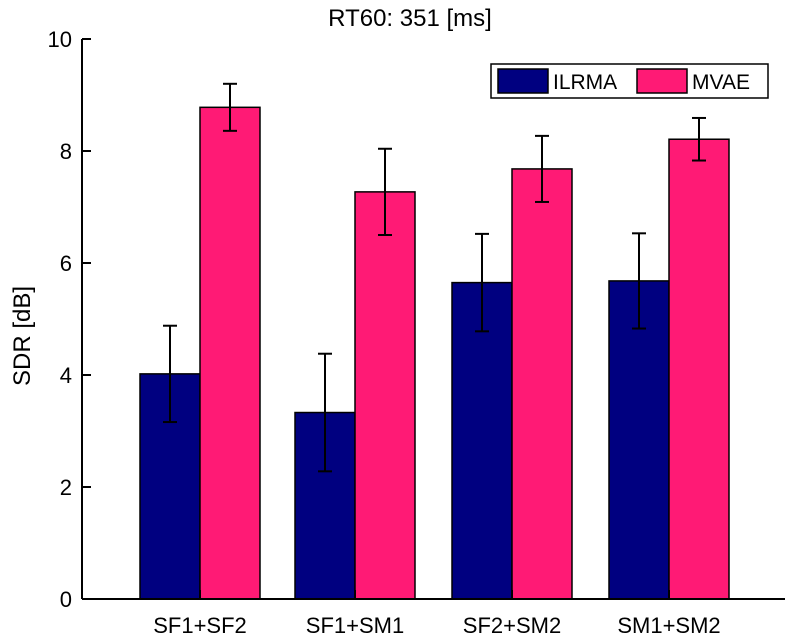 This screenshot has width=789, height=644. Describe the element at coordinates (60, 39) in the screenshot. I see `y-tick-label: 10` at that location.